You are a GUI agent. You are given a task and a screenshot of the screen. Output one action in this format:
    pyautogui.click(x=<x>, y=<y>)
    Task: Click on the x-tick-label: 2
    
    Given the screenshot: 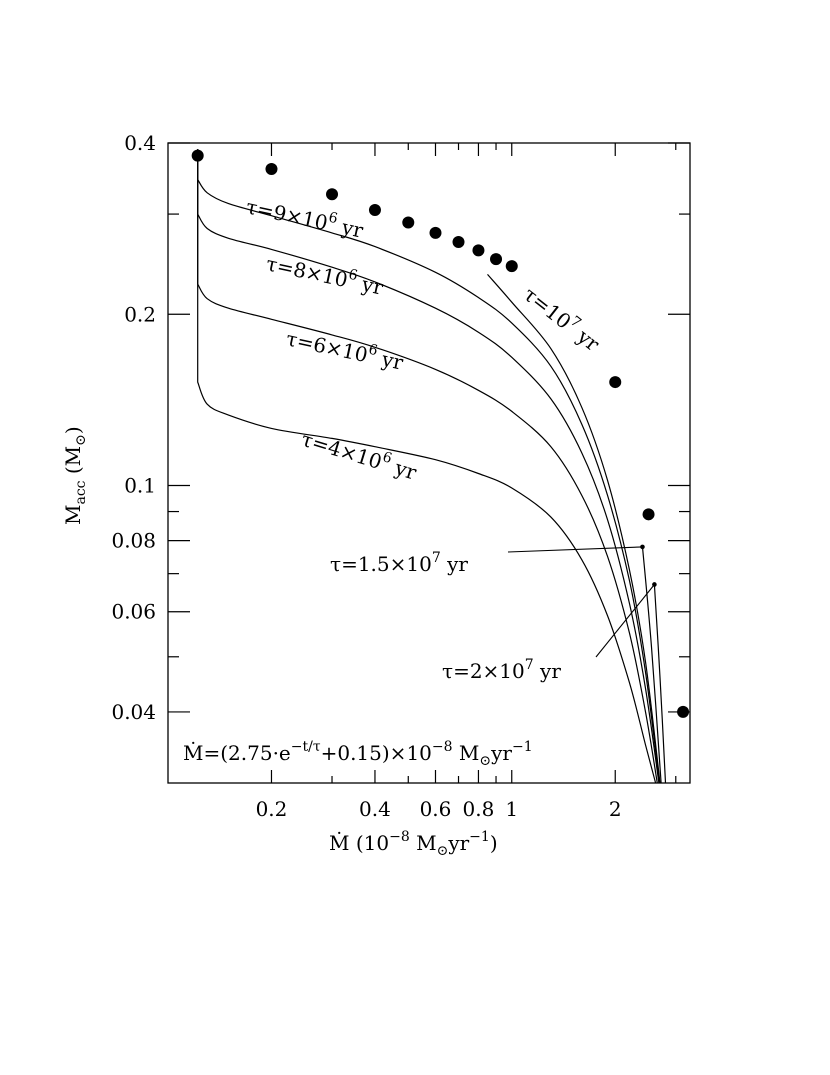 What is the action you would take?
    pyautogui.click(x=615, y=809)
    